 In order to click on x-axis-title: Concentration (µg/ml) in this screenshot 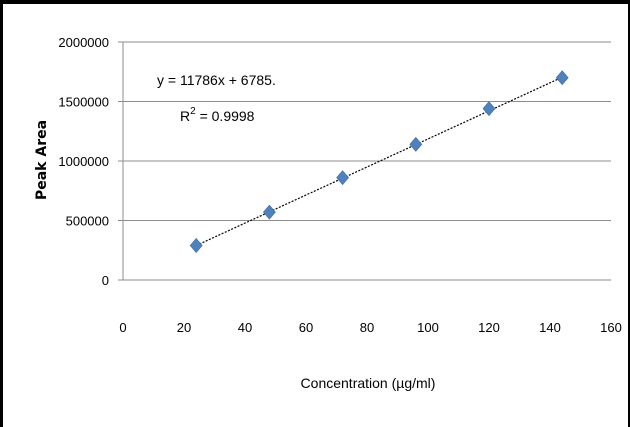, I will do `click(368, 383)`.